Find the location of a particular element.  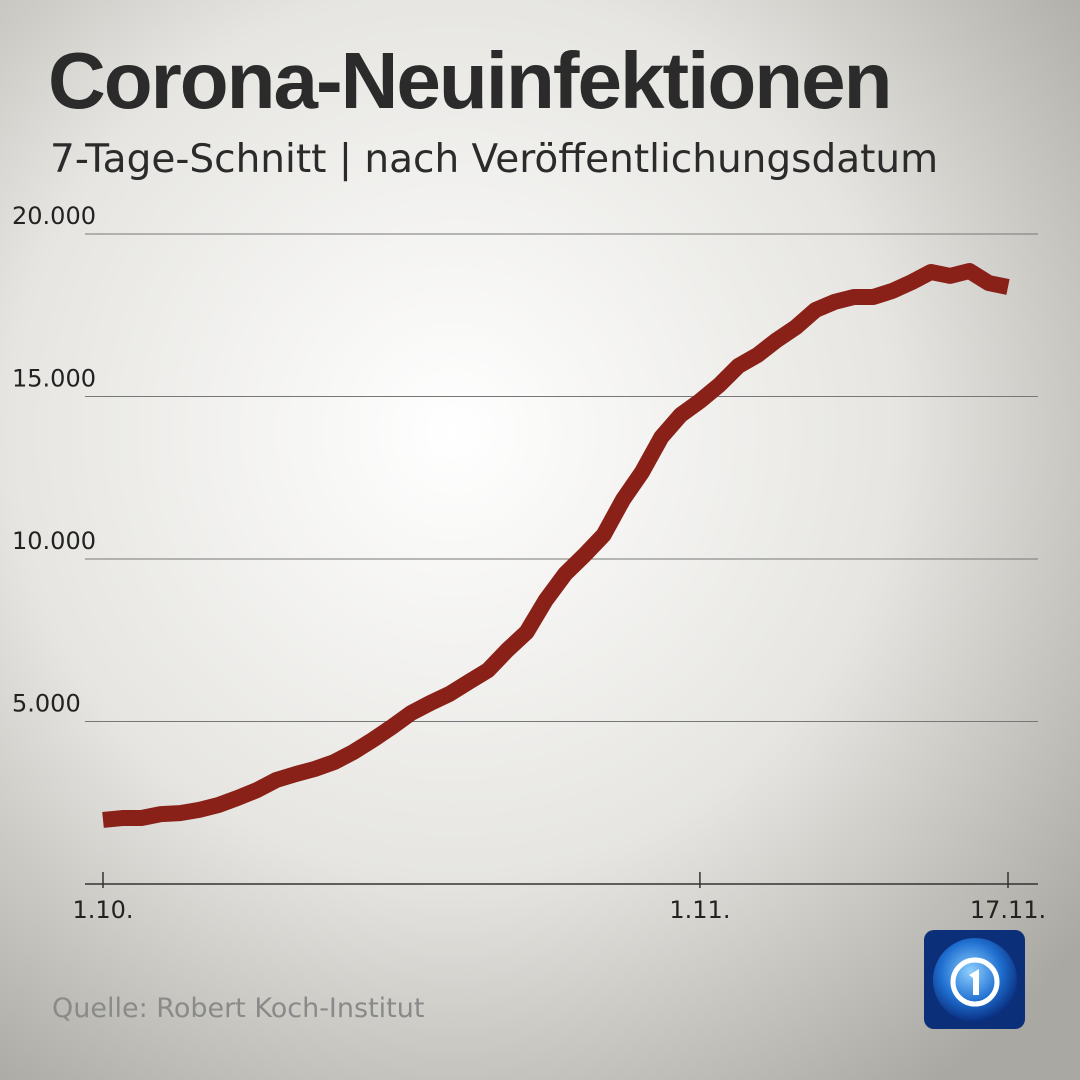

logo-one is located at coordinates (974, 982).